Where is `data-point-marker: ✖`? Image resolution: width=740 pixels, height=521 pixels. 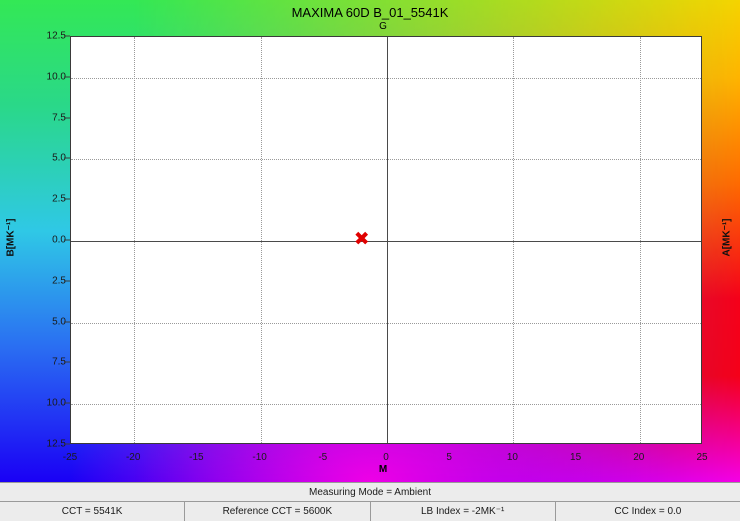
data-point-marker: ✖ is located at coordinates (361, 239).